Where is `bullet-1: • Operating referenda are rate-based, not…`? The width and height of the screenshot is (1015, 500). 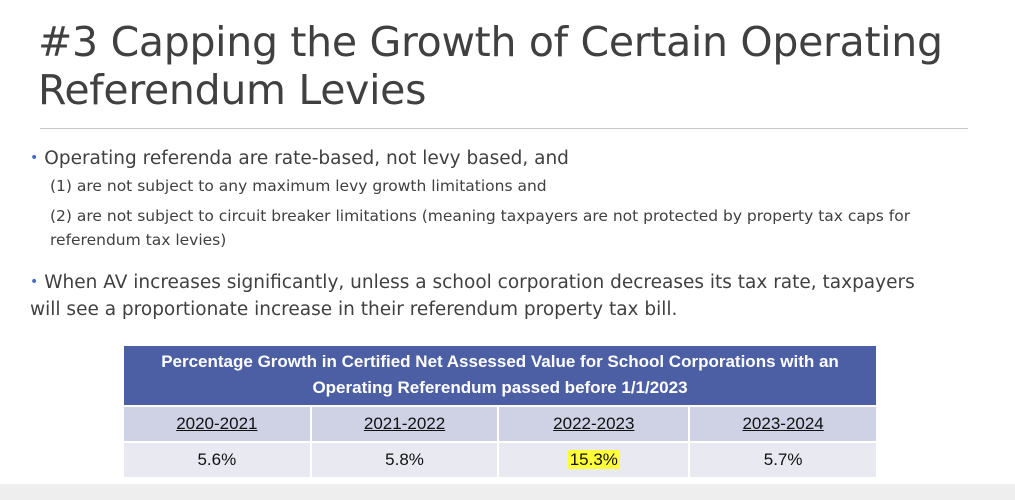
bullet-1: • Operating referenda are rate-based, not… is located at coordinates (299, 159).